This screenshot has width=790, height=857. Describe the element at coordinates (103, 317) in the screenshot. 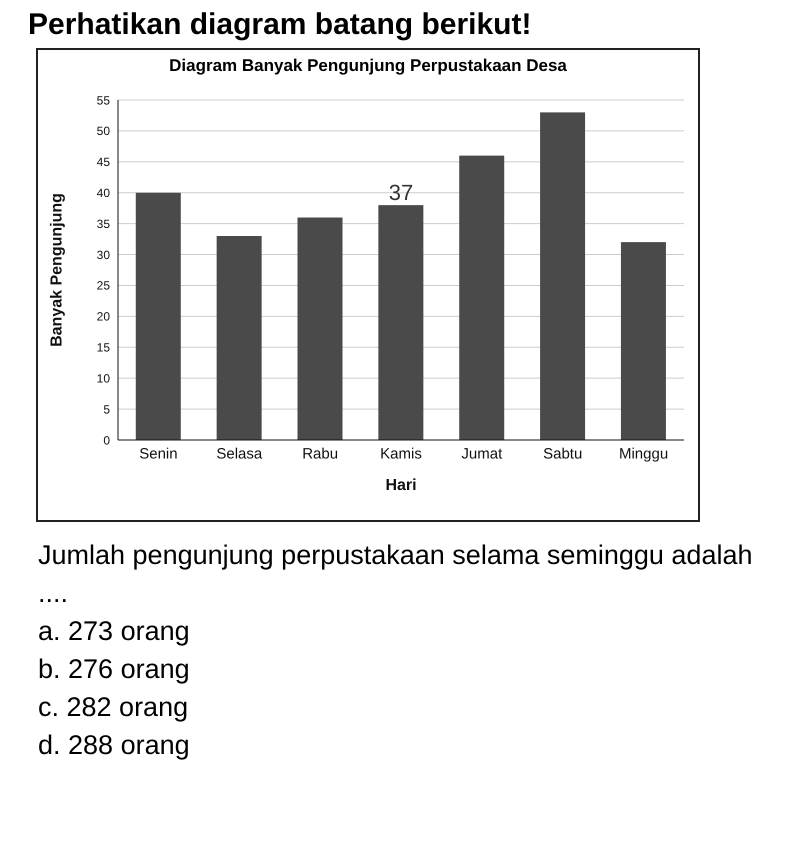

I see `y-tick-label: 20` at that location.